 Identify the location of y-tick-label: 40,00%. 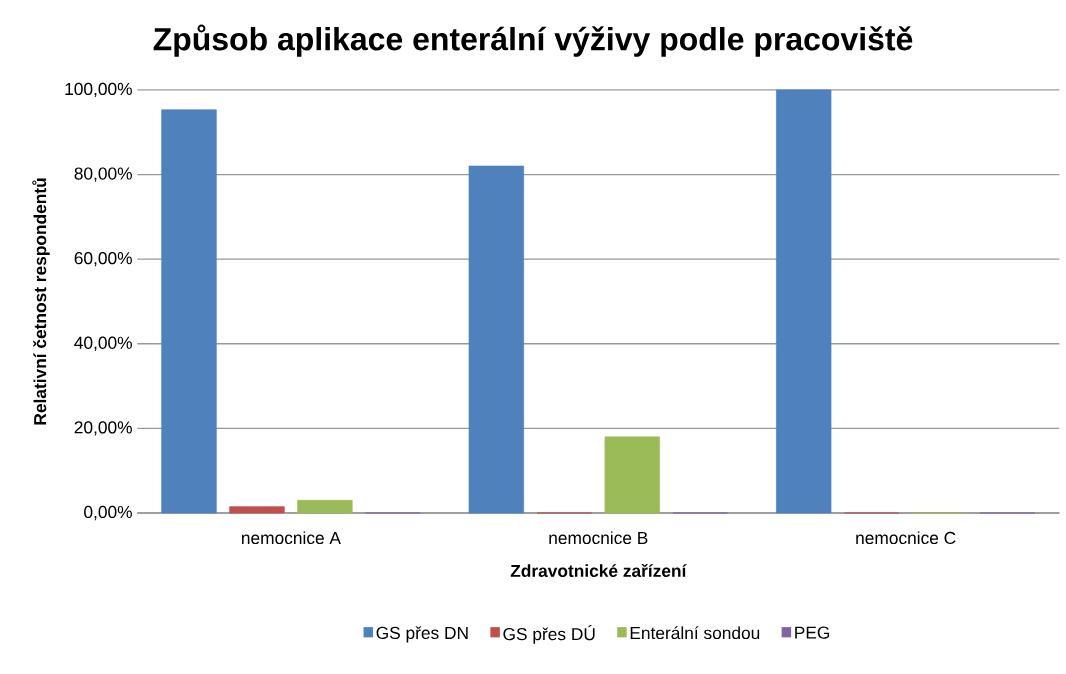
(103, 344).